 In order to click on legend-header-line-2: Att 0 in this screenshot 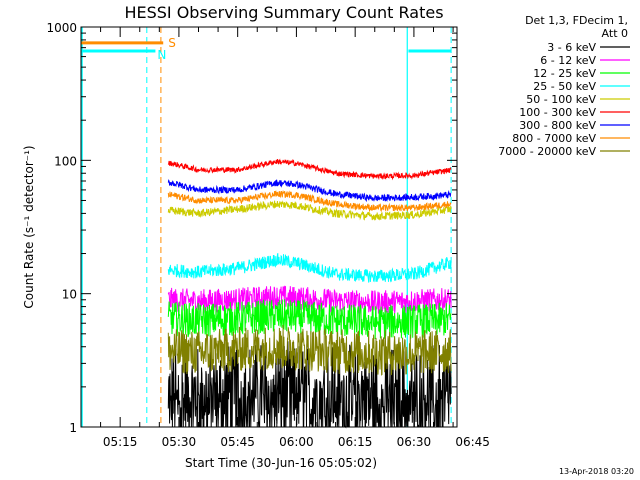, I will do `click(615, 33)`.